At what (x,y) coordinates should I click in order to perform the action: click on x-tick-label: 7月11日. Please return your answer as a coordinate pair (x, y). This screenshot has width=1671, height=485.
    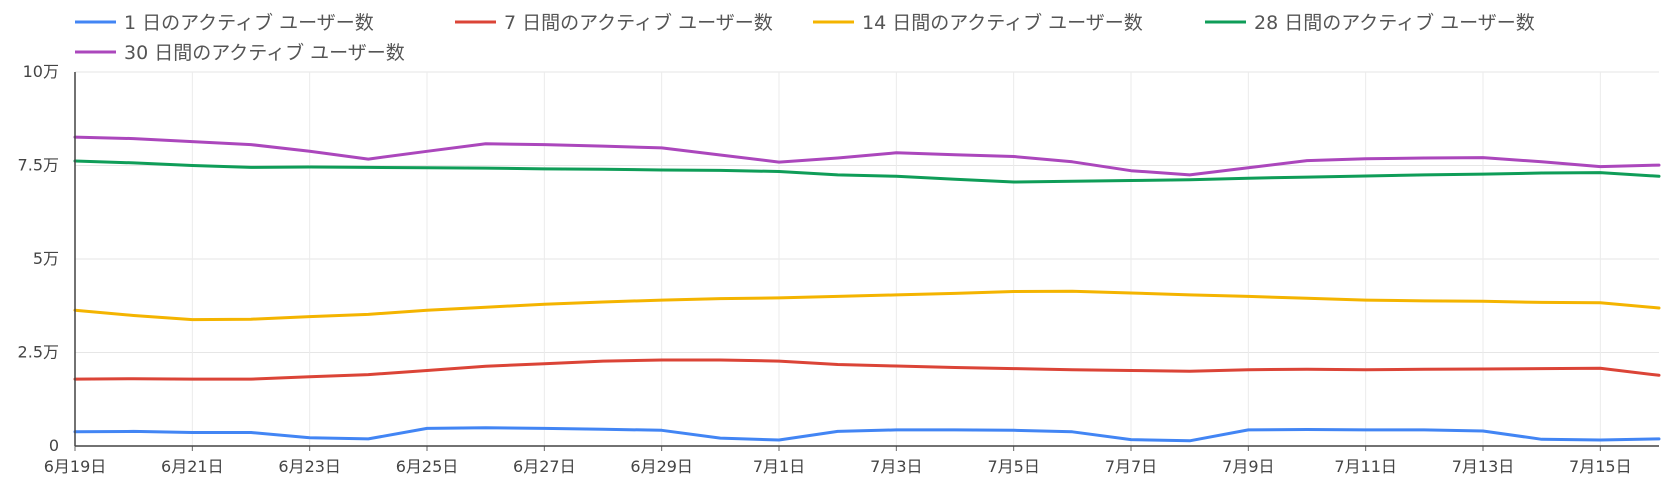
    Looking at the image, I should click on (1365, 466).